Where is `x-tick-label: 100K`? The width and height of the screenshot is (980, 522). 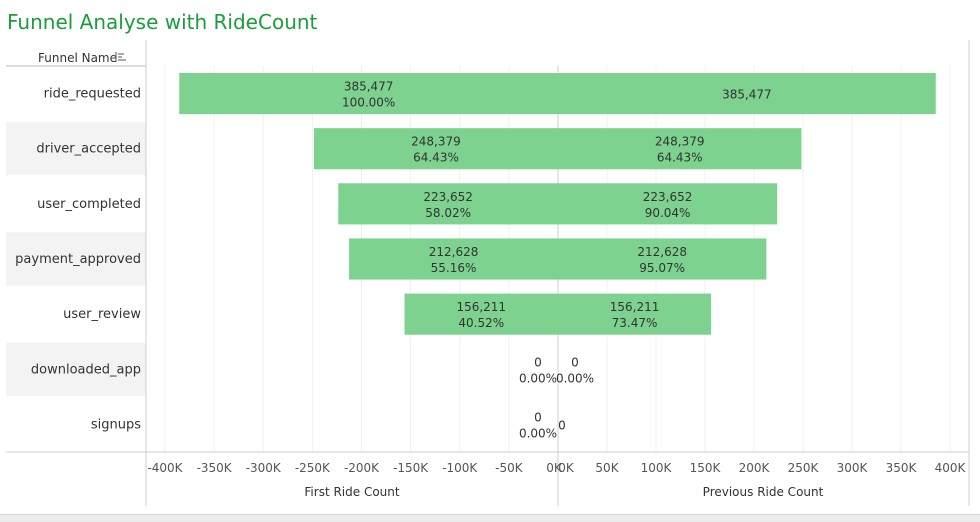
x-tick-label: 100K is located at coordinates (657, 468).